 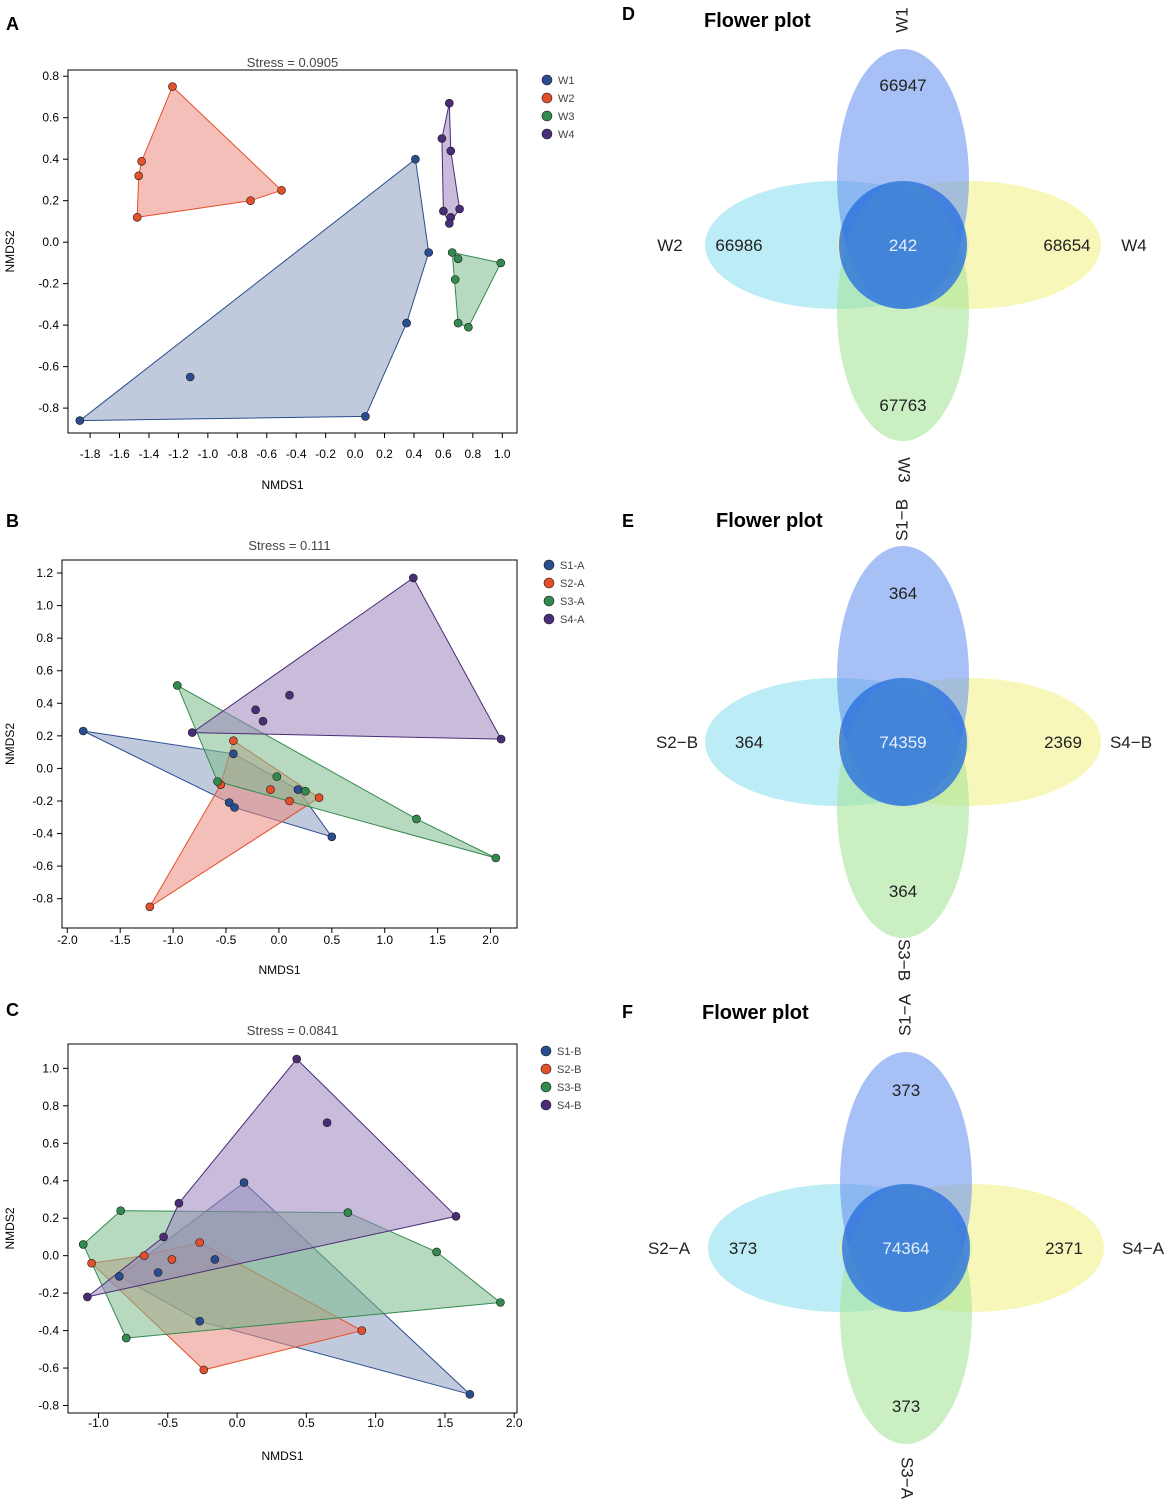 What do you see at coordinates (90, 454) in the screenshot?
I see `x-tick-label: -1.8` at bounding box center [90, 454].